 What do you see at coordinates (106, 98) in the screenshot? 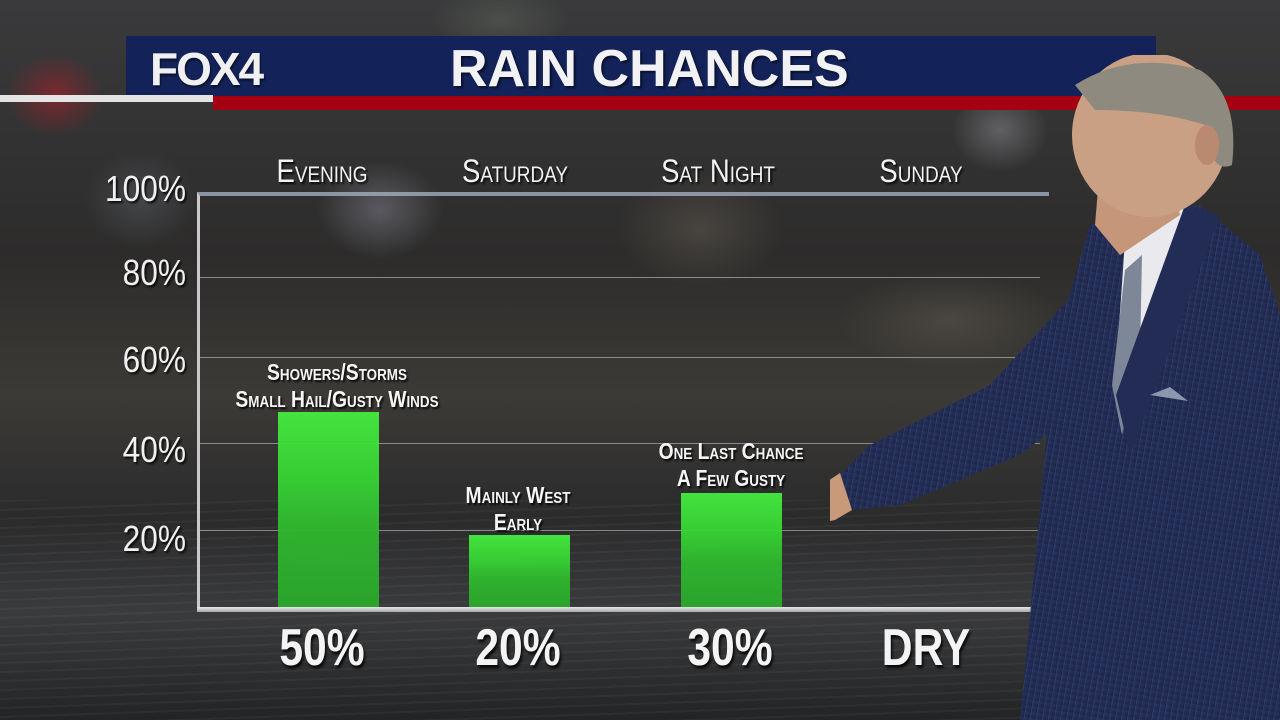
I see `accent-stripe-white` at bounding box center [106, 98].